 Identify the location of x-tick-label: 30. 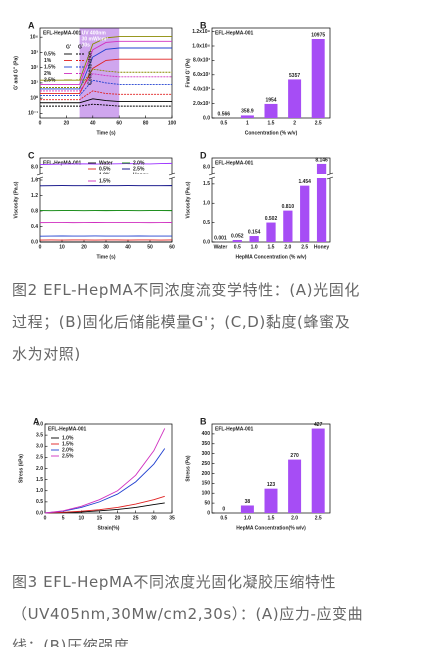
(106, 247).